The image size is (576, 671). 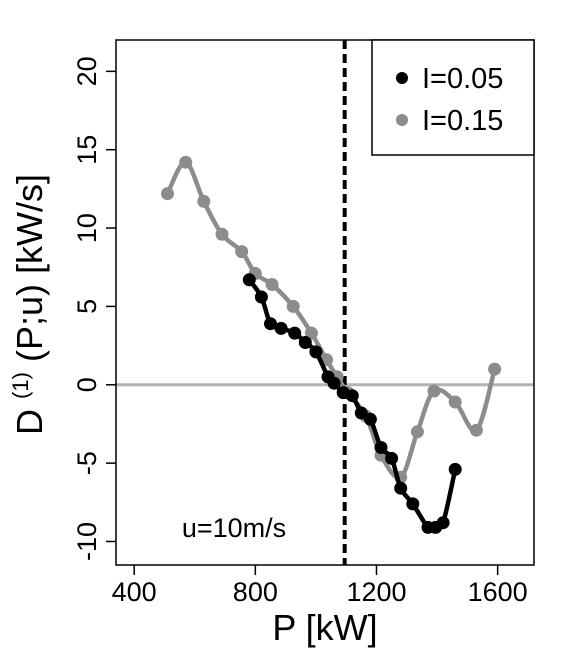 I want to click on y-axis-title-superscript: (1), so click(x=20, y=385).